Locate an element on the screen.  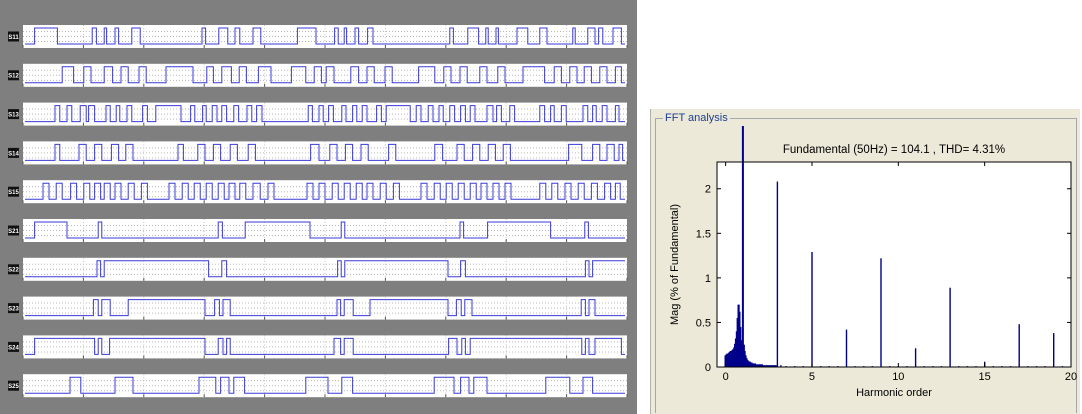
scope-channel-s14: S14 is located at coordinates (318, 153).